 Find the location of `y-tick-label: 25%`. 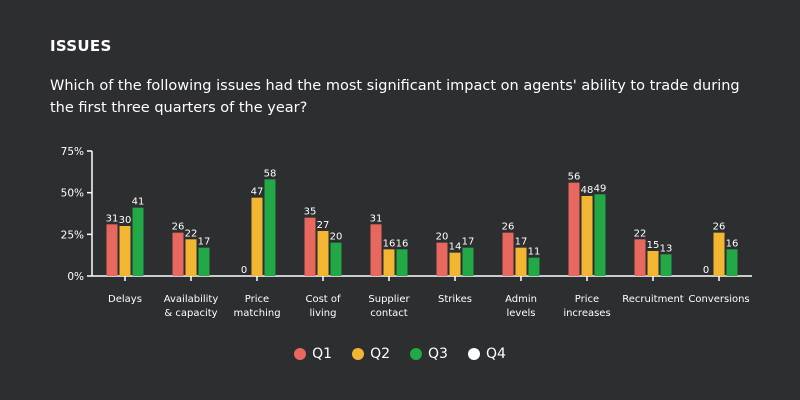

y-tick-label: 25% is located at coordinates (72, 235).